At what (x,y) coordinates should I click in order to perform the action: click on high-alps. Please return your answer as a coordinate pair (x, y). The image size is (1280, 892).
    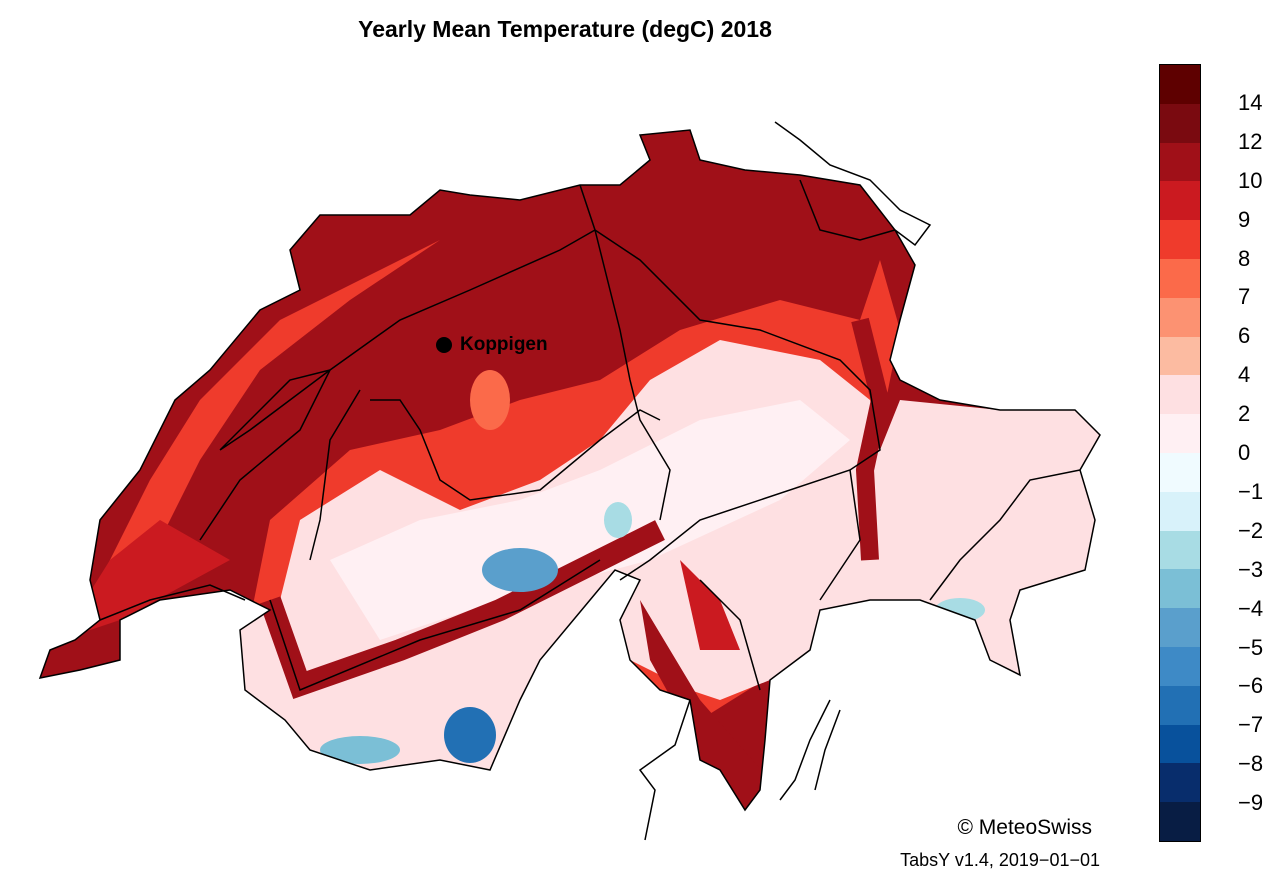
    Looking at the image, I should click on (590, 520).